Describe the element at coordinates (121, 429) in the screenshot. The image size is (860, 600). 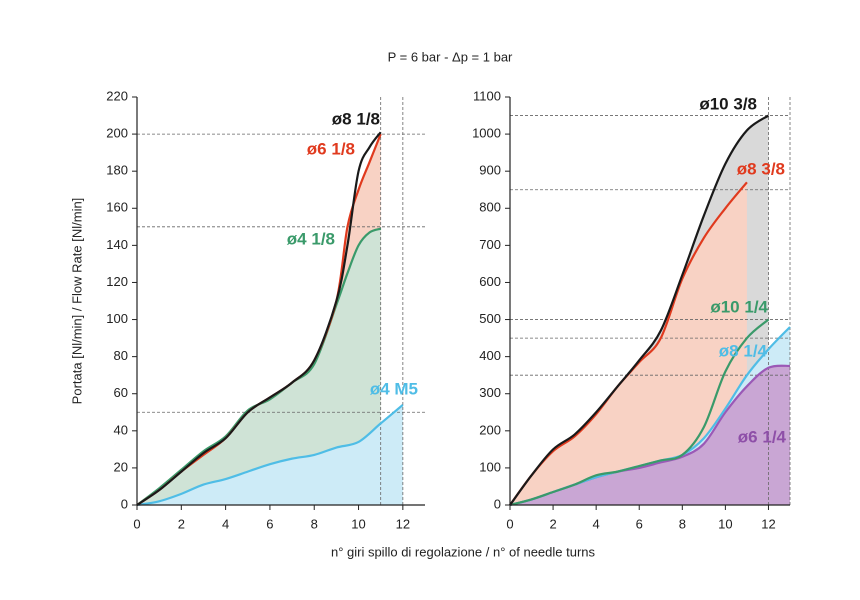
I see `y-tick-label: 40` at that location.